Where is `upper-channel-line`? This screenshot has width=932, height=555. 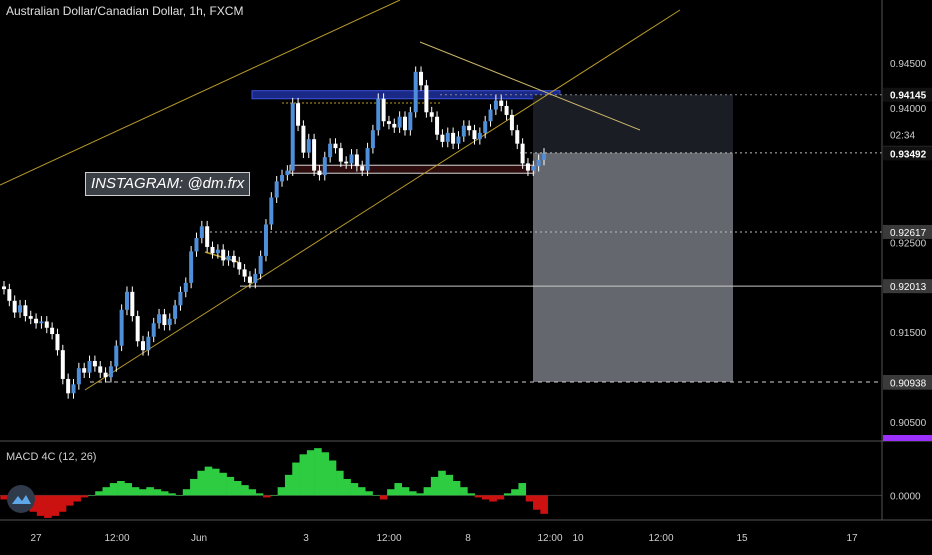 upper-channel-line is located at coordinates (200, 93).